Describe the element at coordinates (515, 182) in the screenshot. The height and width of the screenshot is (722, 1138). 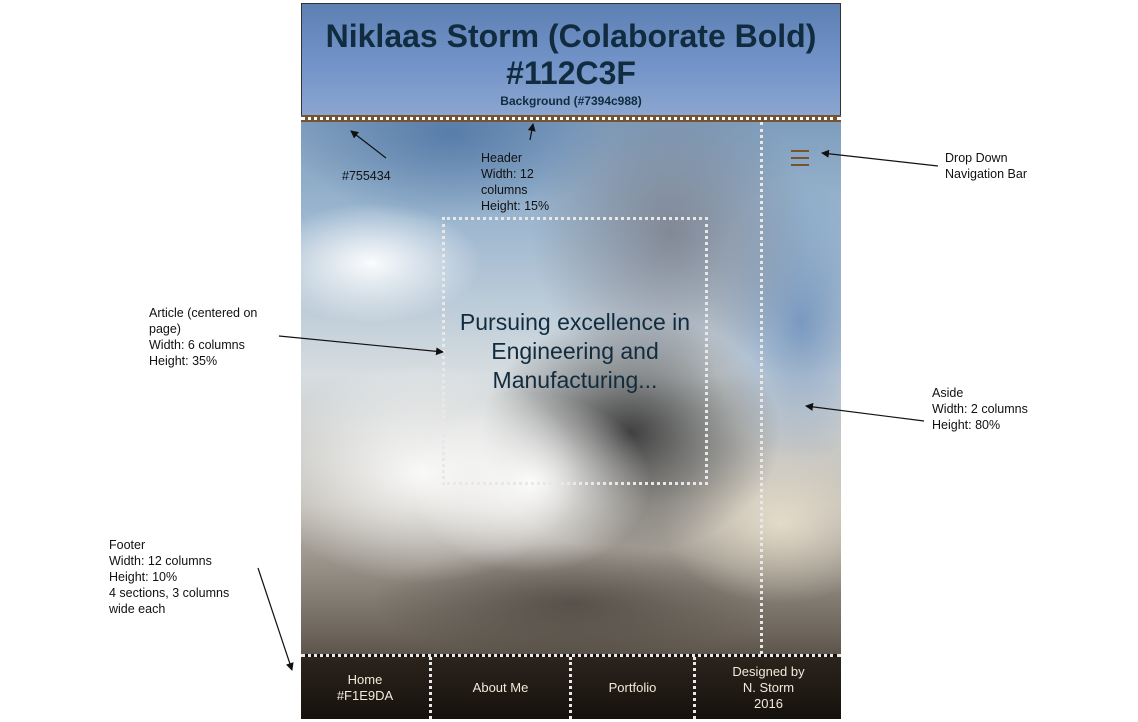
I see `header-note: Header Width: 12 columns Height: 15%` at that location.